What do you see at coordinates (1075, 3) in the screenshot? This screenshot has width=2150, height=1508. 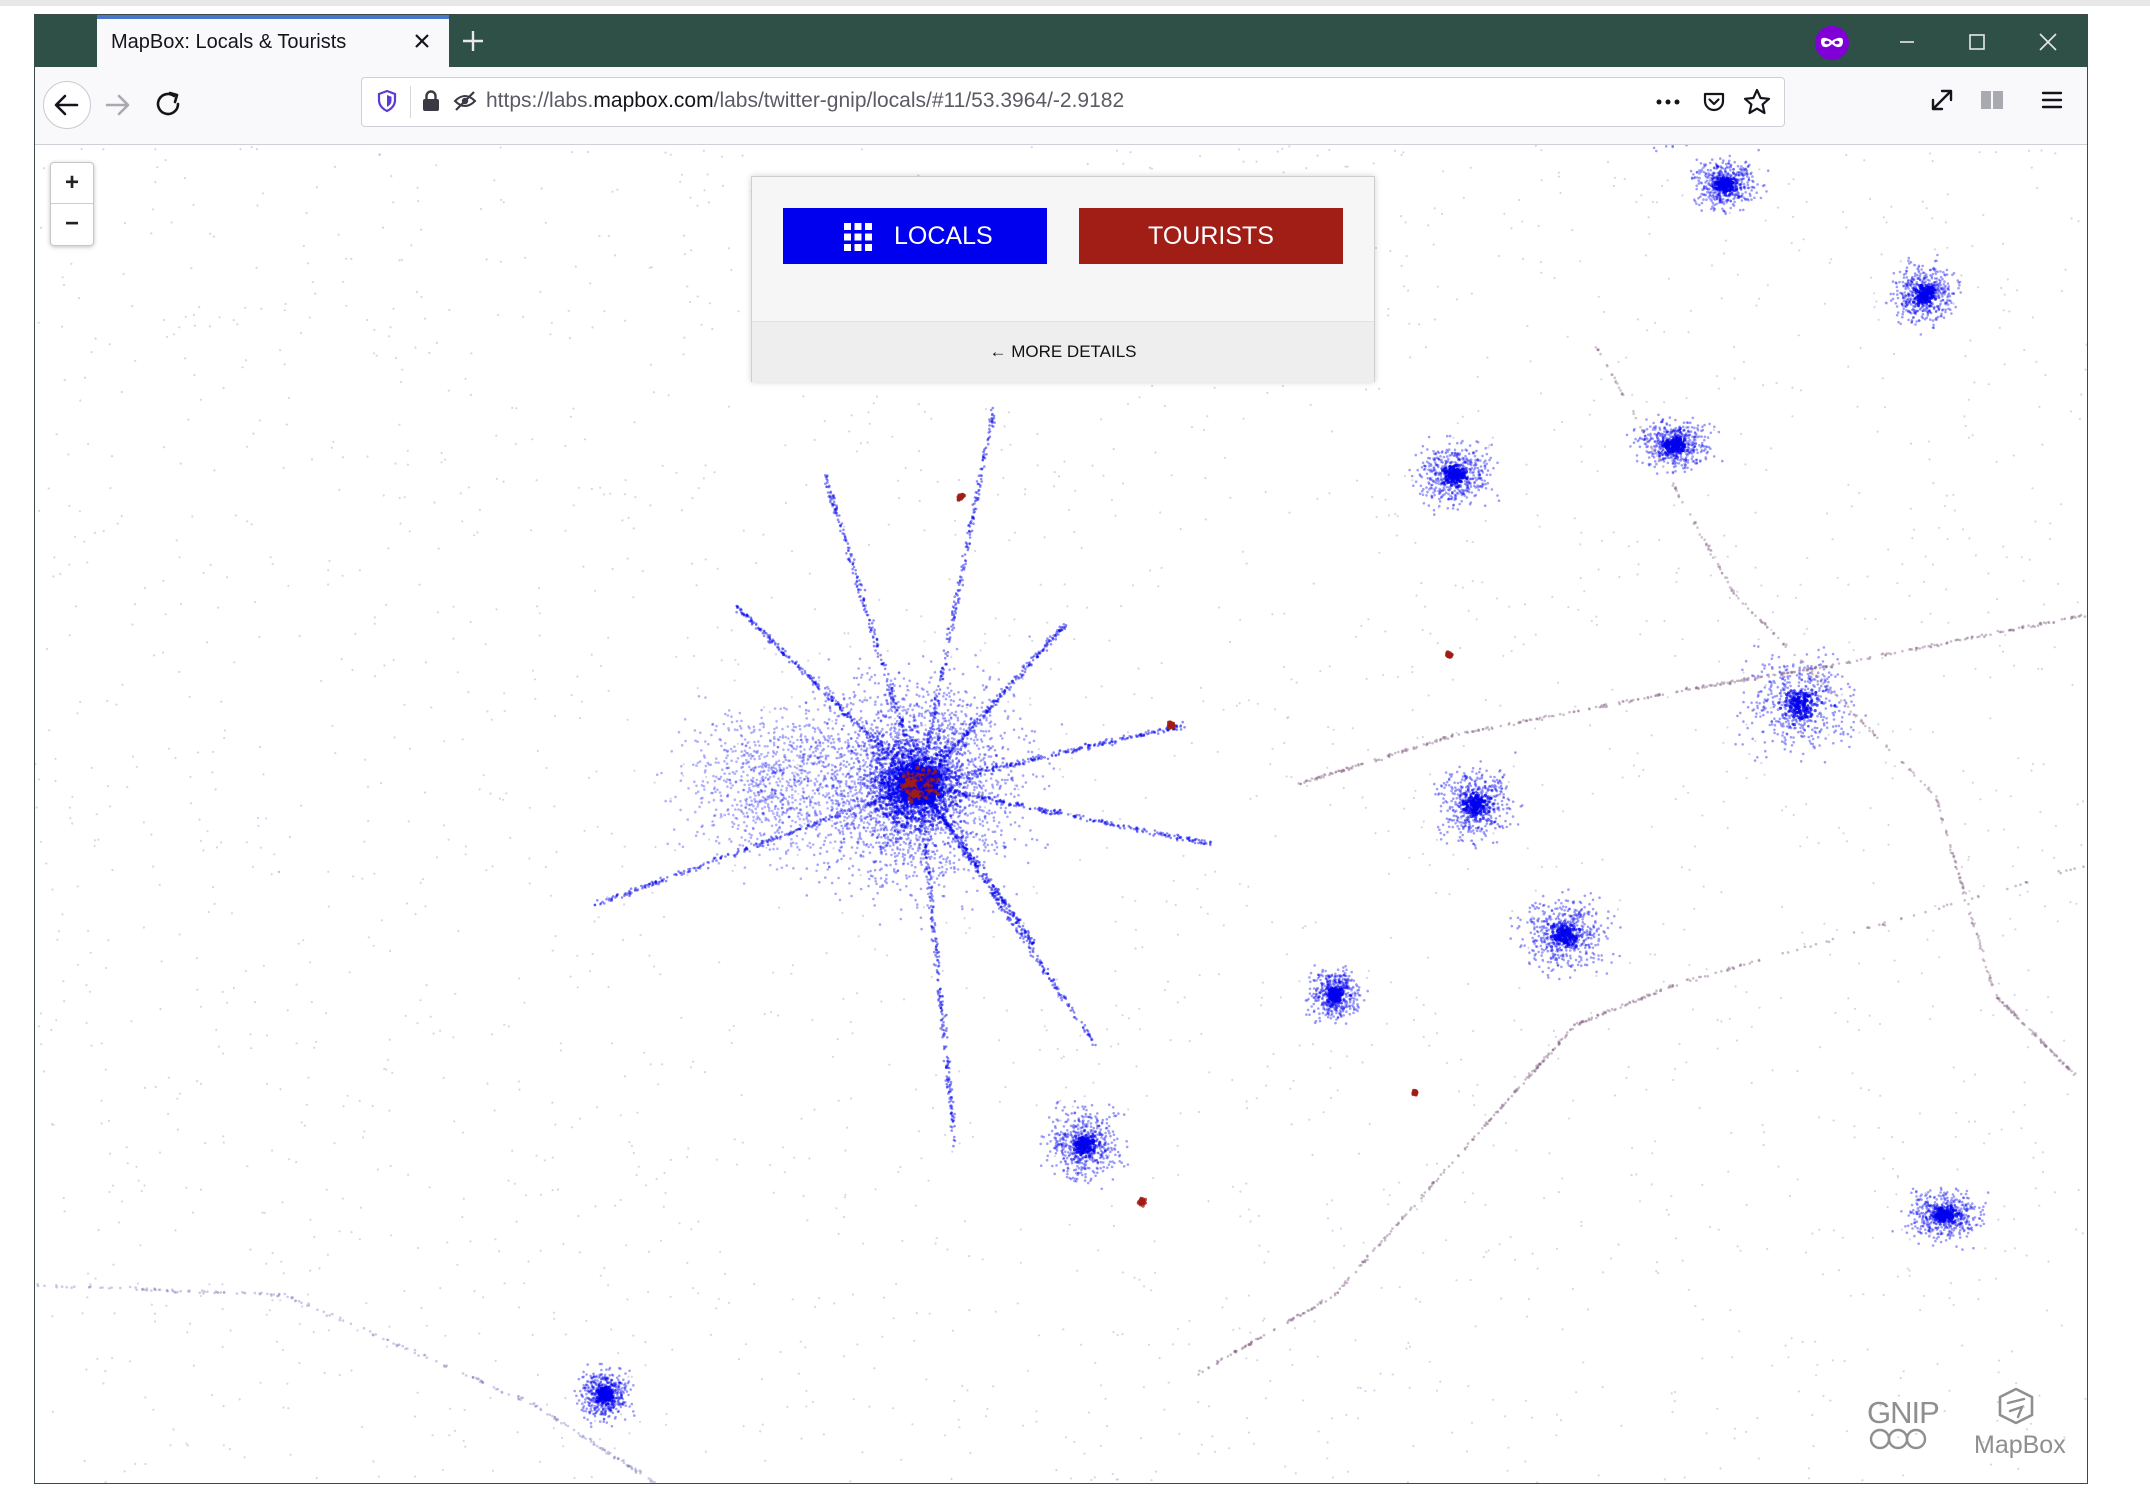 I see `page-top-border` at bounding box center [1075, 3].